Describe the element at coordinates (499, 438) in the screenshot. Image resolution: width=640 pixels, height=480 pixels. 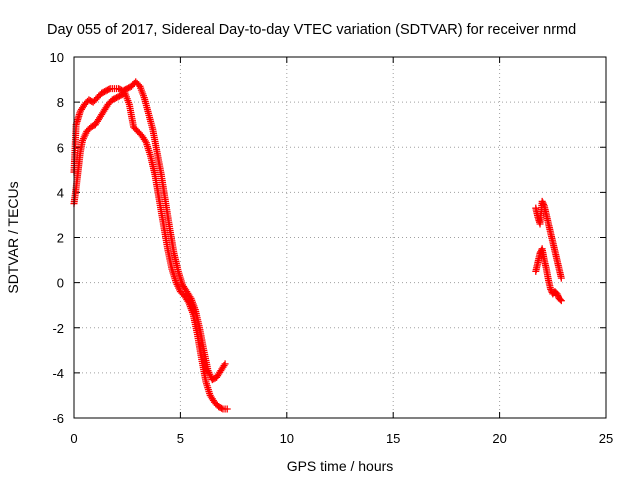
I see `x-tick-label: 20` at that location.